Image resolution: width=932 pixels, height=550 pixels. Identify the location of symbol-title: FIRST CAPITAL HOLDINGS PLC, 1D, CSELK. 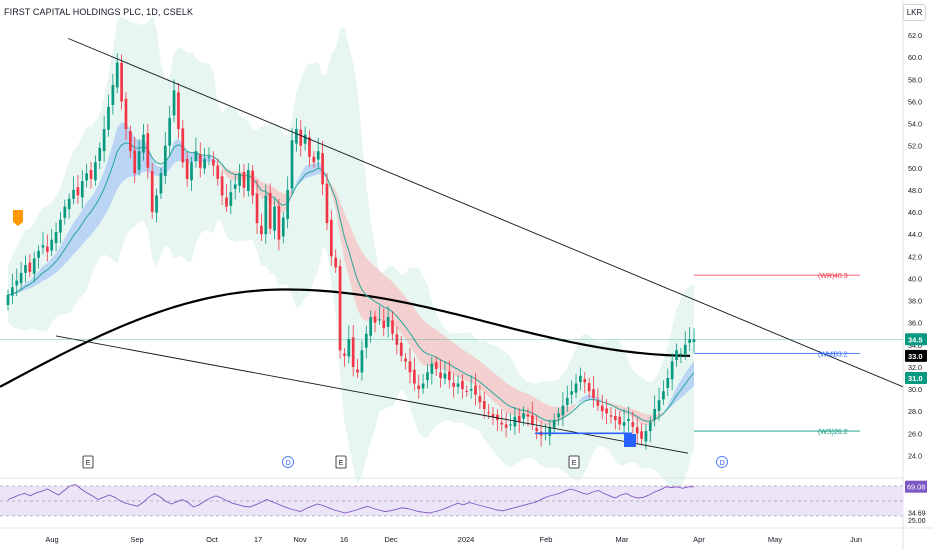
(99, 12).